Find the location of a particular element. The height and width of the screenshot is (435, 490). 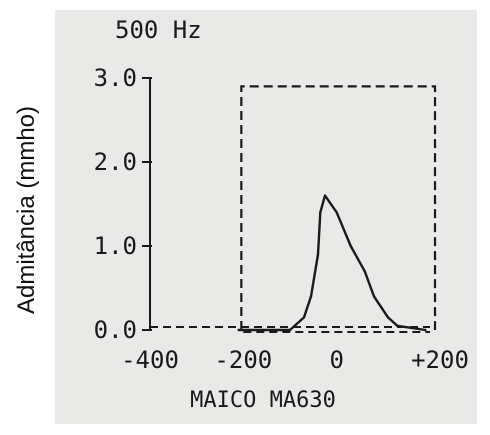

series-line is located at coordinates (332, 263).